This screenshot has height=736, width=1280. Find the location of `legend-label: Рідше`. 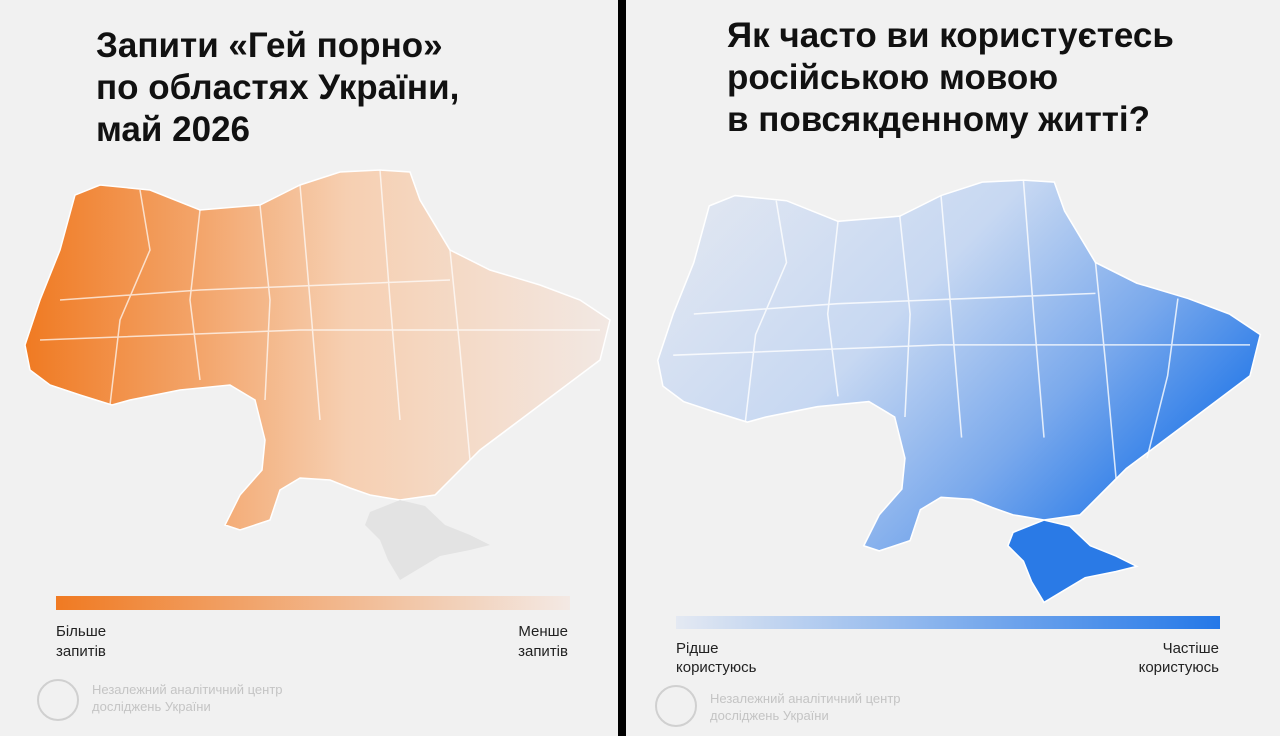

legend-label: Рідше is located at coordinates (697, 648).